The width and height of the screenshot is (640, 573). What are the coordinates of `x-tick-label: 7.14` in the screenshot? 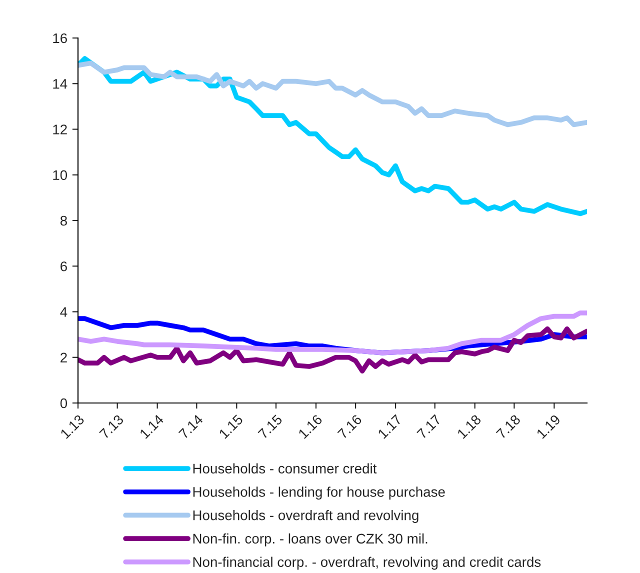 It's located at (191, 427).